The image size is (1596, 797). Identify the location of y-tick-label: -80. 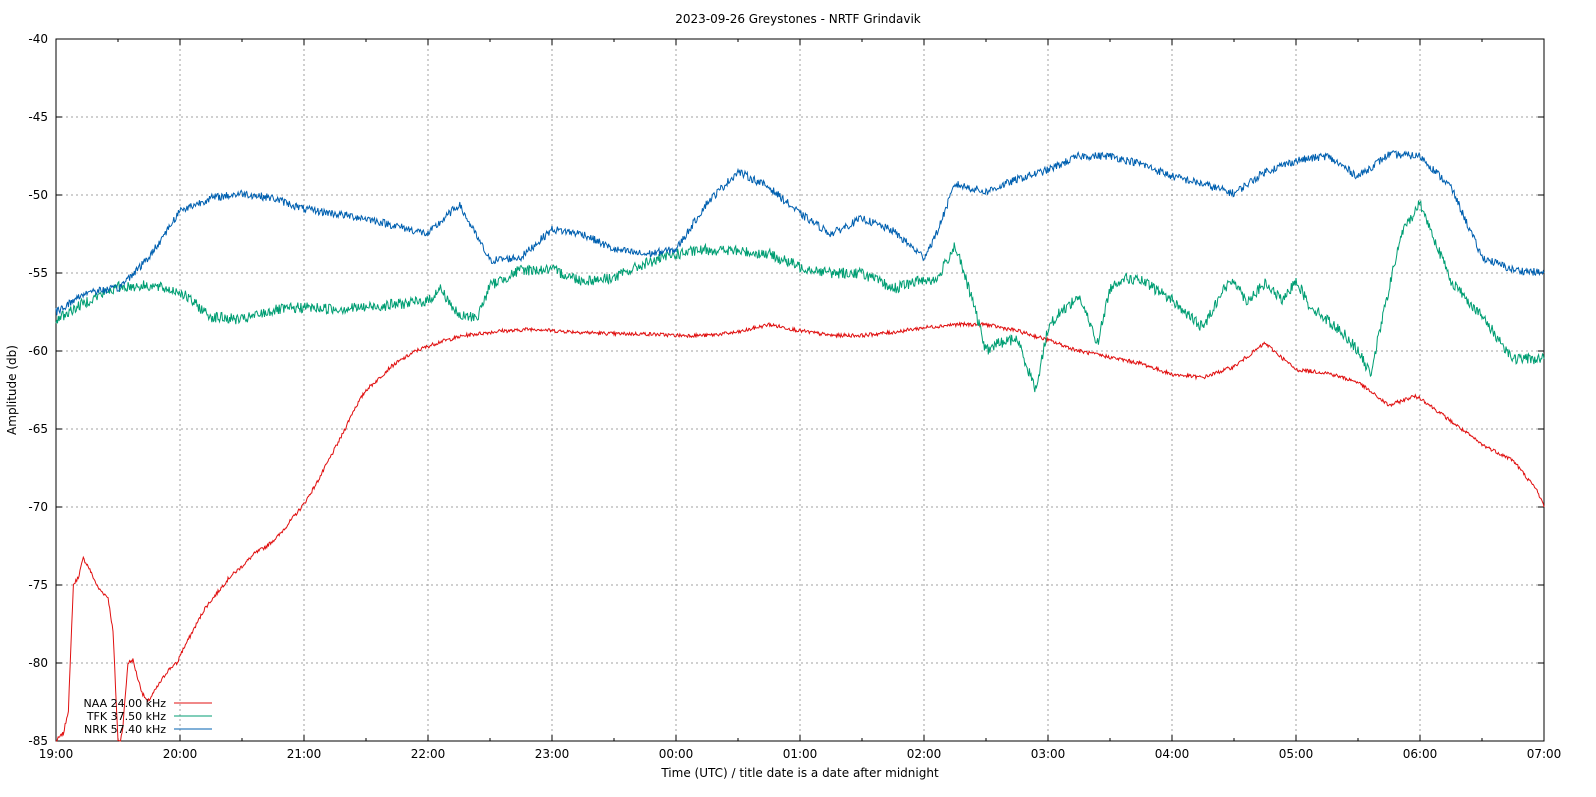
(38, 663).